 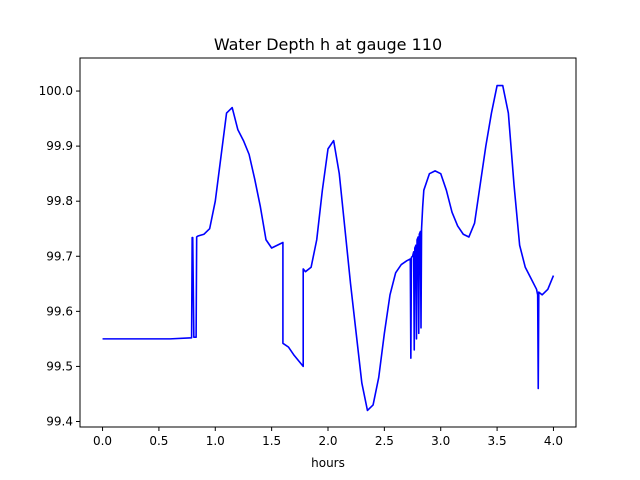 What do you see at coordinates (59, 366) in the screenshot?
I see `y-tick-label: 99.5` at bounding box center [59, 366].